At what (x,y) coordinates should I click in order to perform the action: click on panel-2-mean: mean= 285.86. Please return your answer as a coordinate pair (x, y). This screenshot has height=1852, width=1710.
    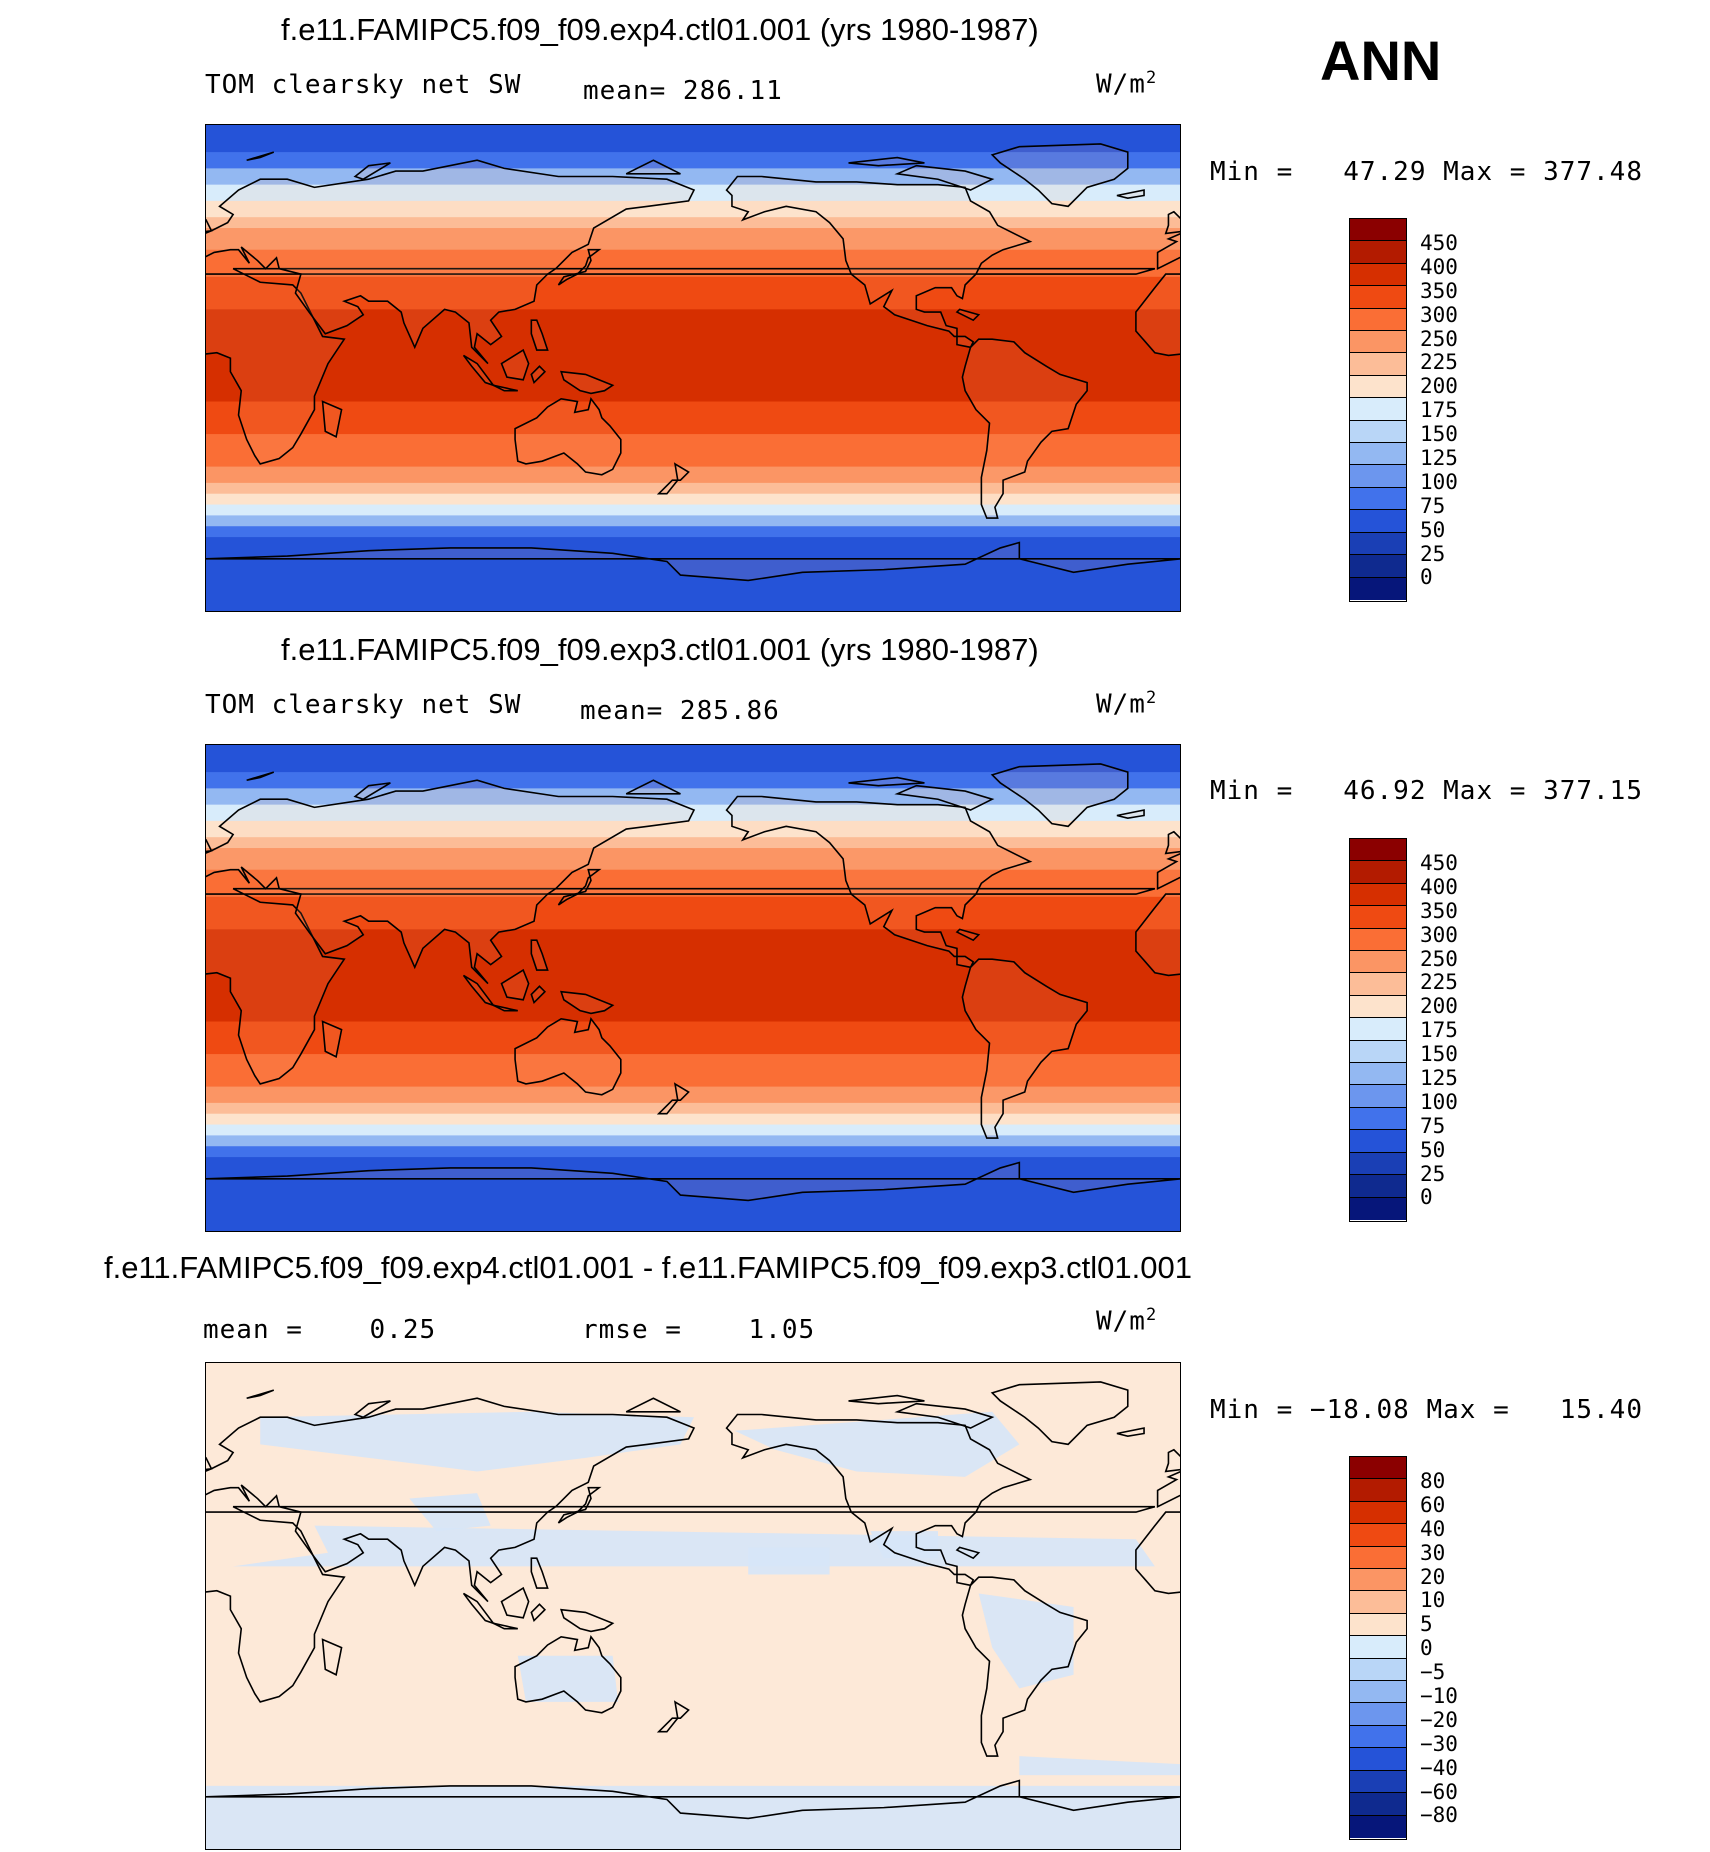
    Looking at the image, I should click on (680, 711).